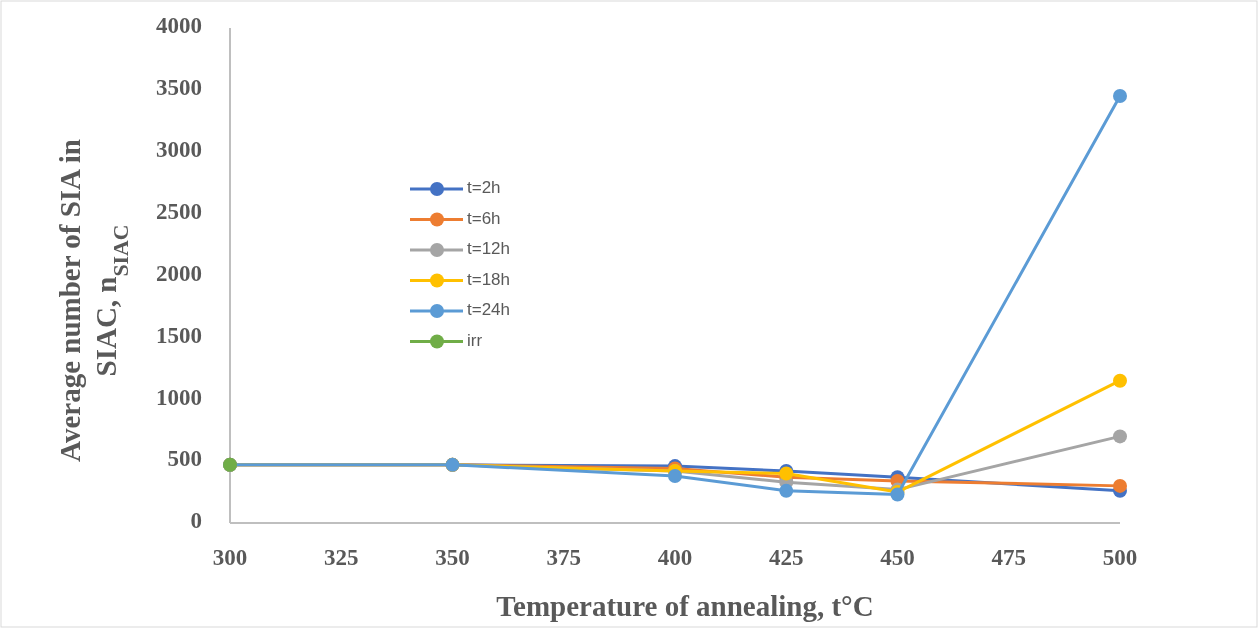 The height and width of the screenshot is (628, 1258). What do you see at coordinates (484, 218) in the screenshot?
I see `legend-label: t=6h` at bounding box center [484, 218].